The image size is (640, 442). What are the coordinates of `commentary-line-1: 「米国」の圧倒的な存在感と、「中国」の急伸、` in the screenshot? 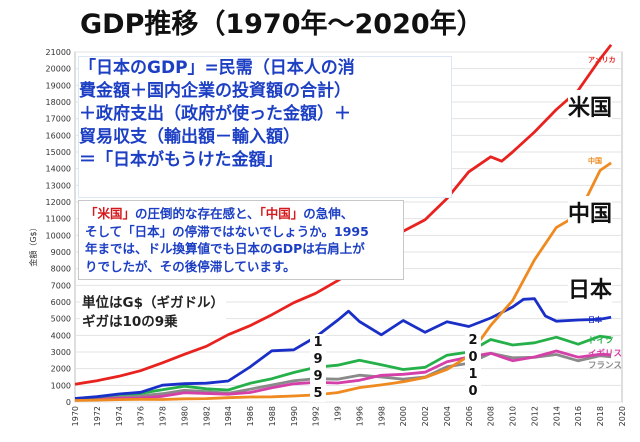 It's located at (241, 214).